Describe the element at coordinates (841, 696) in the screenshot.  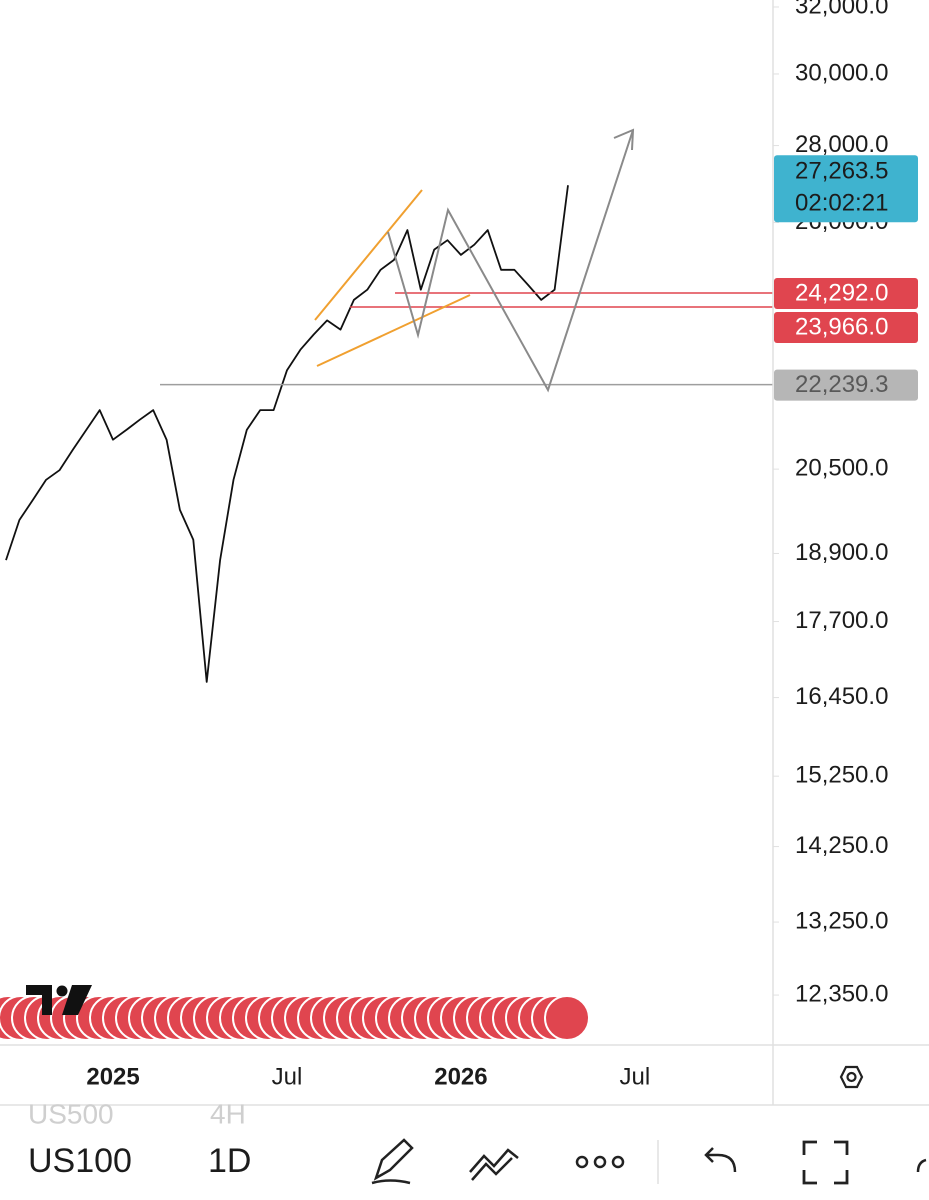
I see `y-tick-label: 16,450.0` at that location.